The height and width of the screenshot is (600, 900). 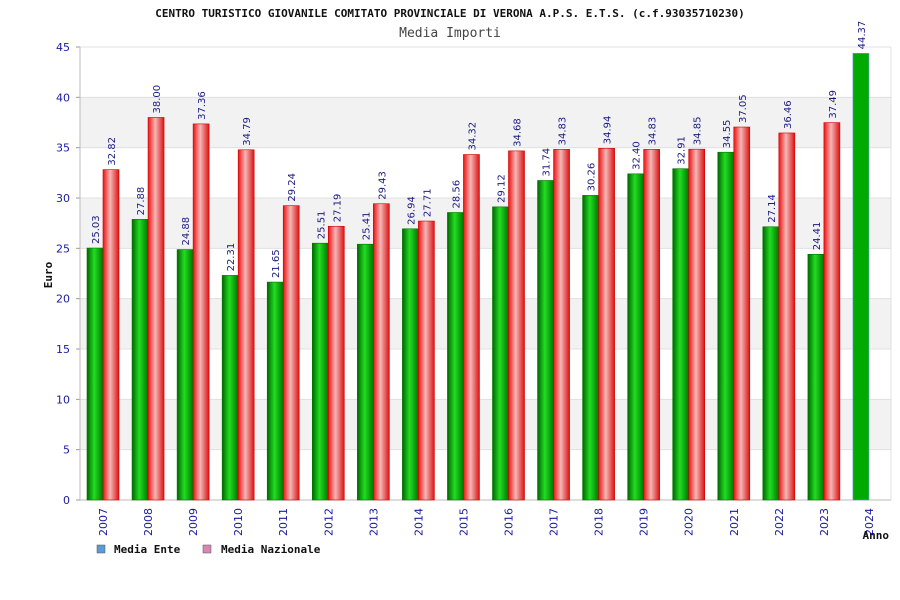 I want to click on y-tick-label: 45, so click(x=63, y=47).